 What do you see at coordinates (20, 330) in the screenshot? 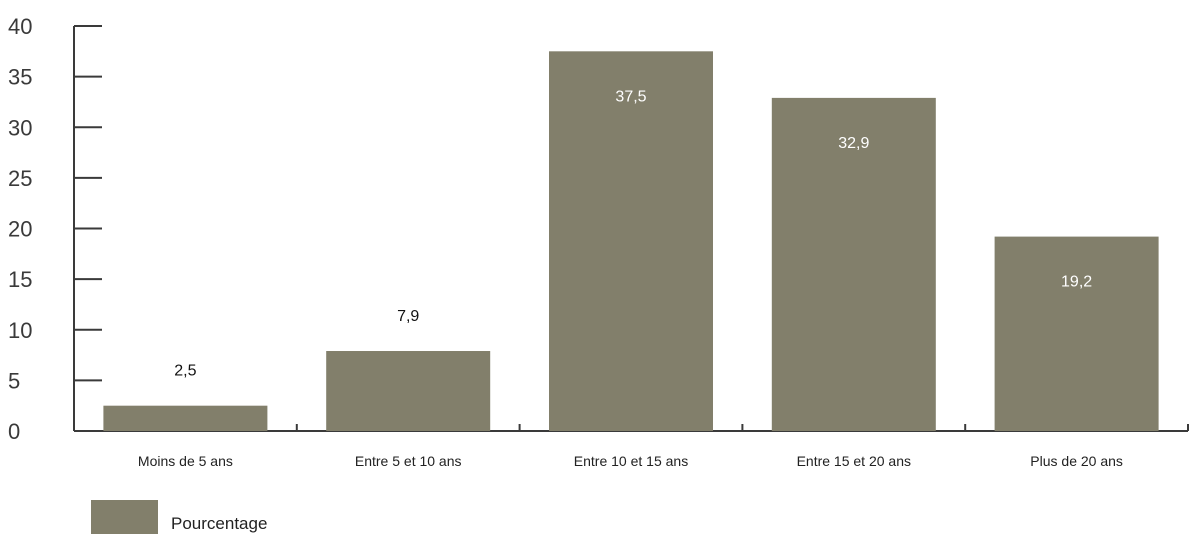
I see `y-tick-label: 10` at bounding box center [20, 330].